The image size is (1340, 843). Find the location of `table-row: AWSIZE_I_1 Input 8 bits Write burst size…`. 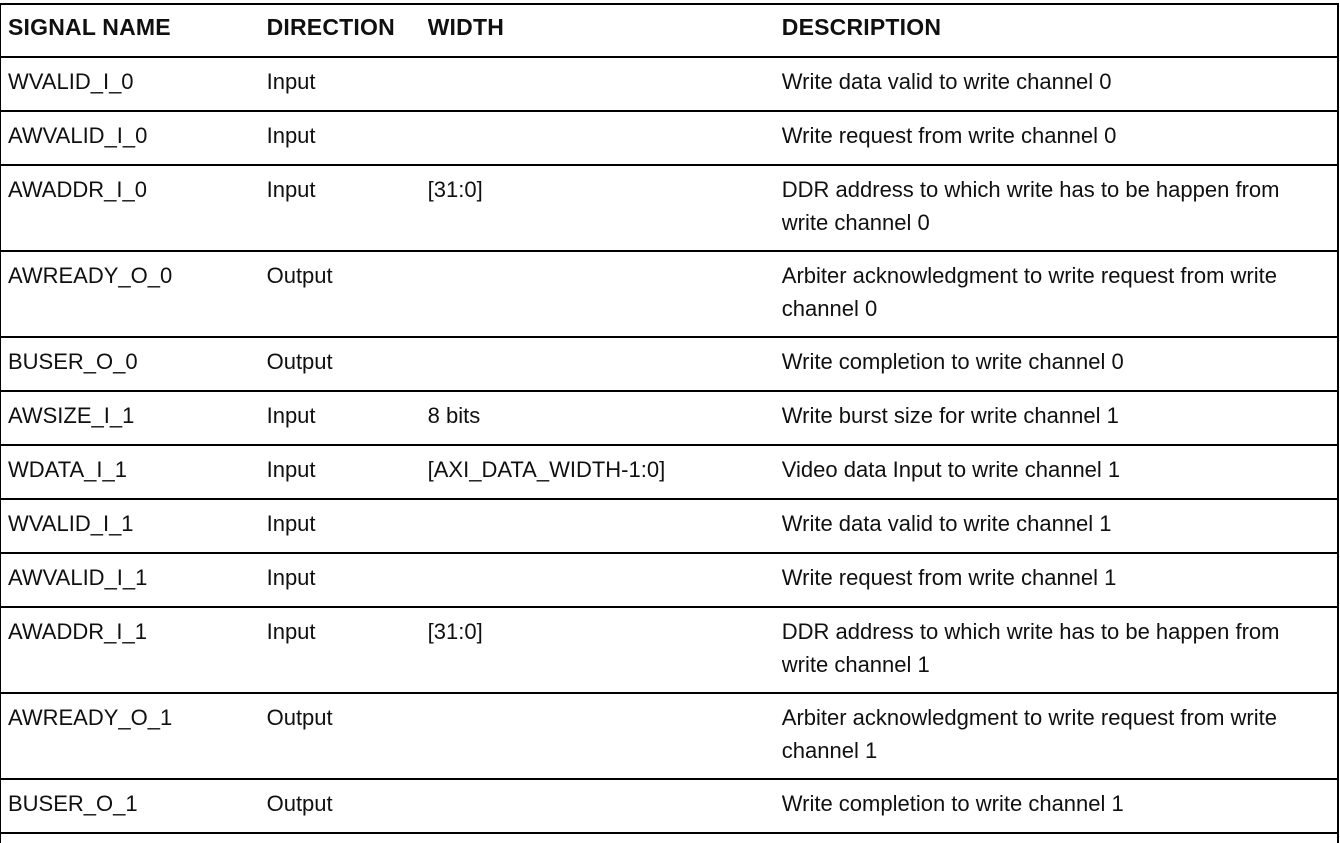

table-row: AWSIZE_I_1 Input 8 bits Write burst size… is located at coordinates (669, 418).